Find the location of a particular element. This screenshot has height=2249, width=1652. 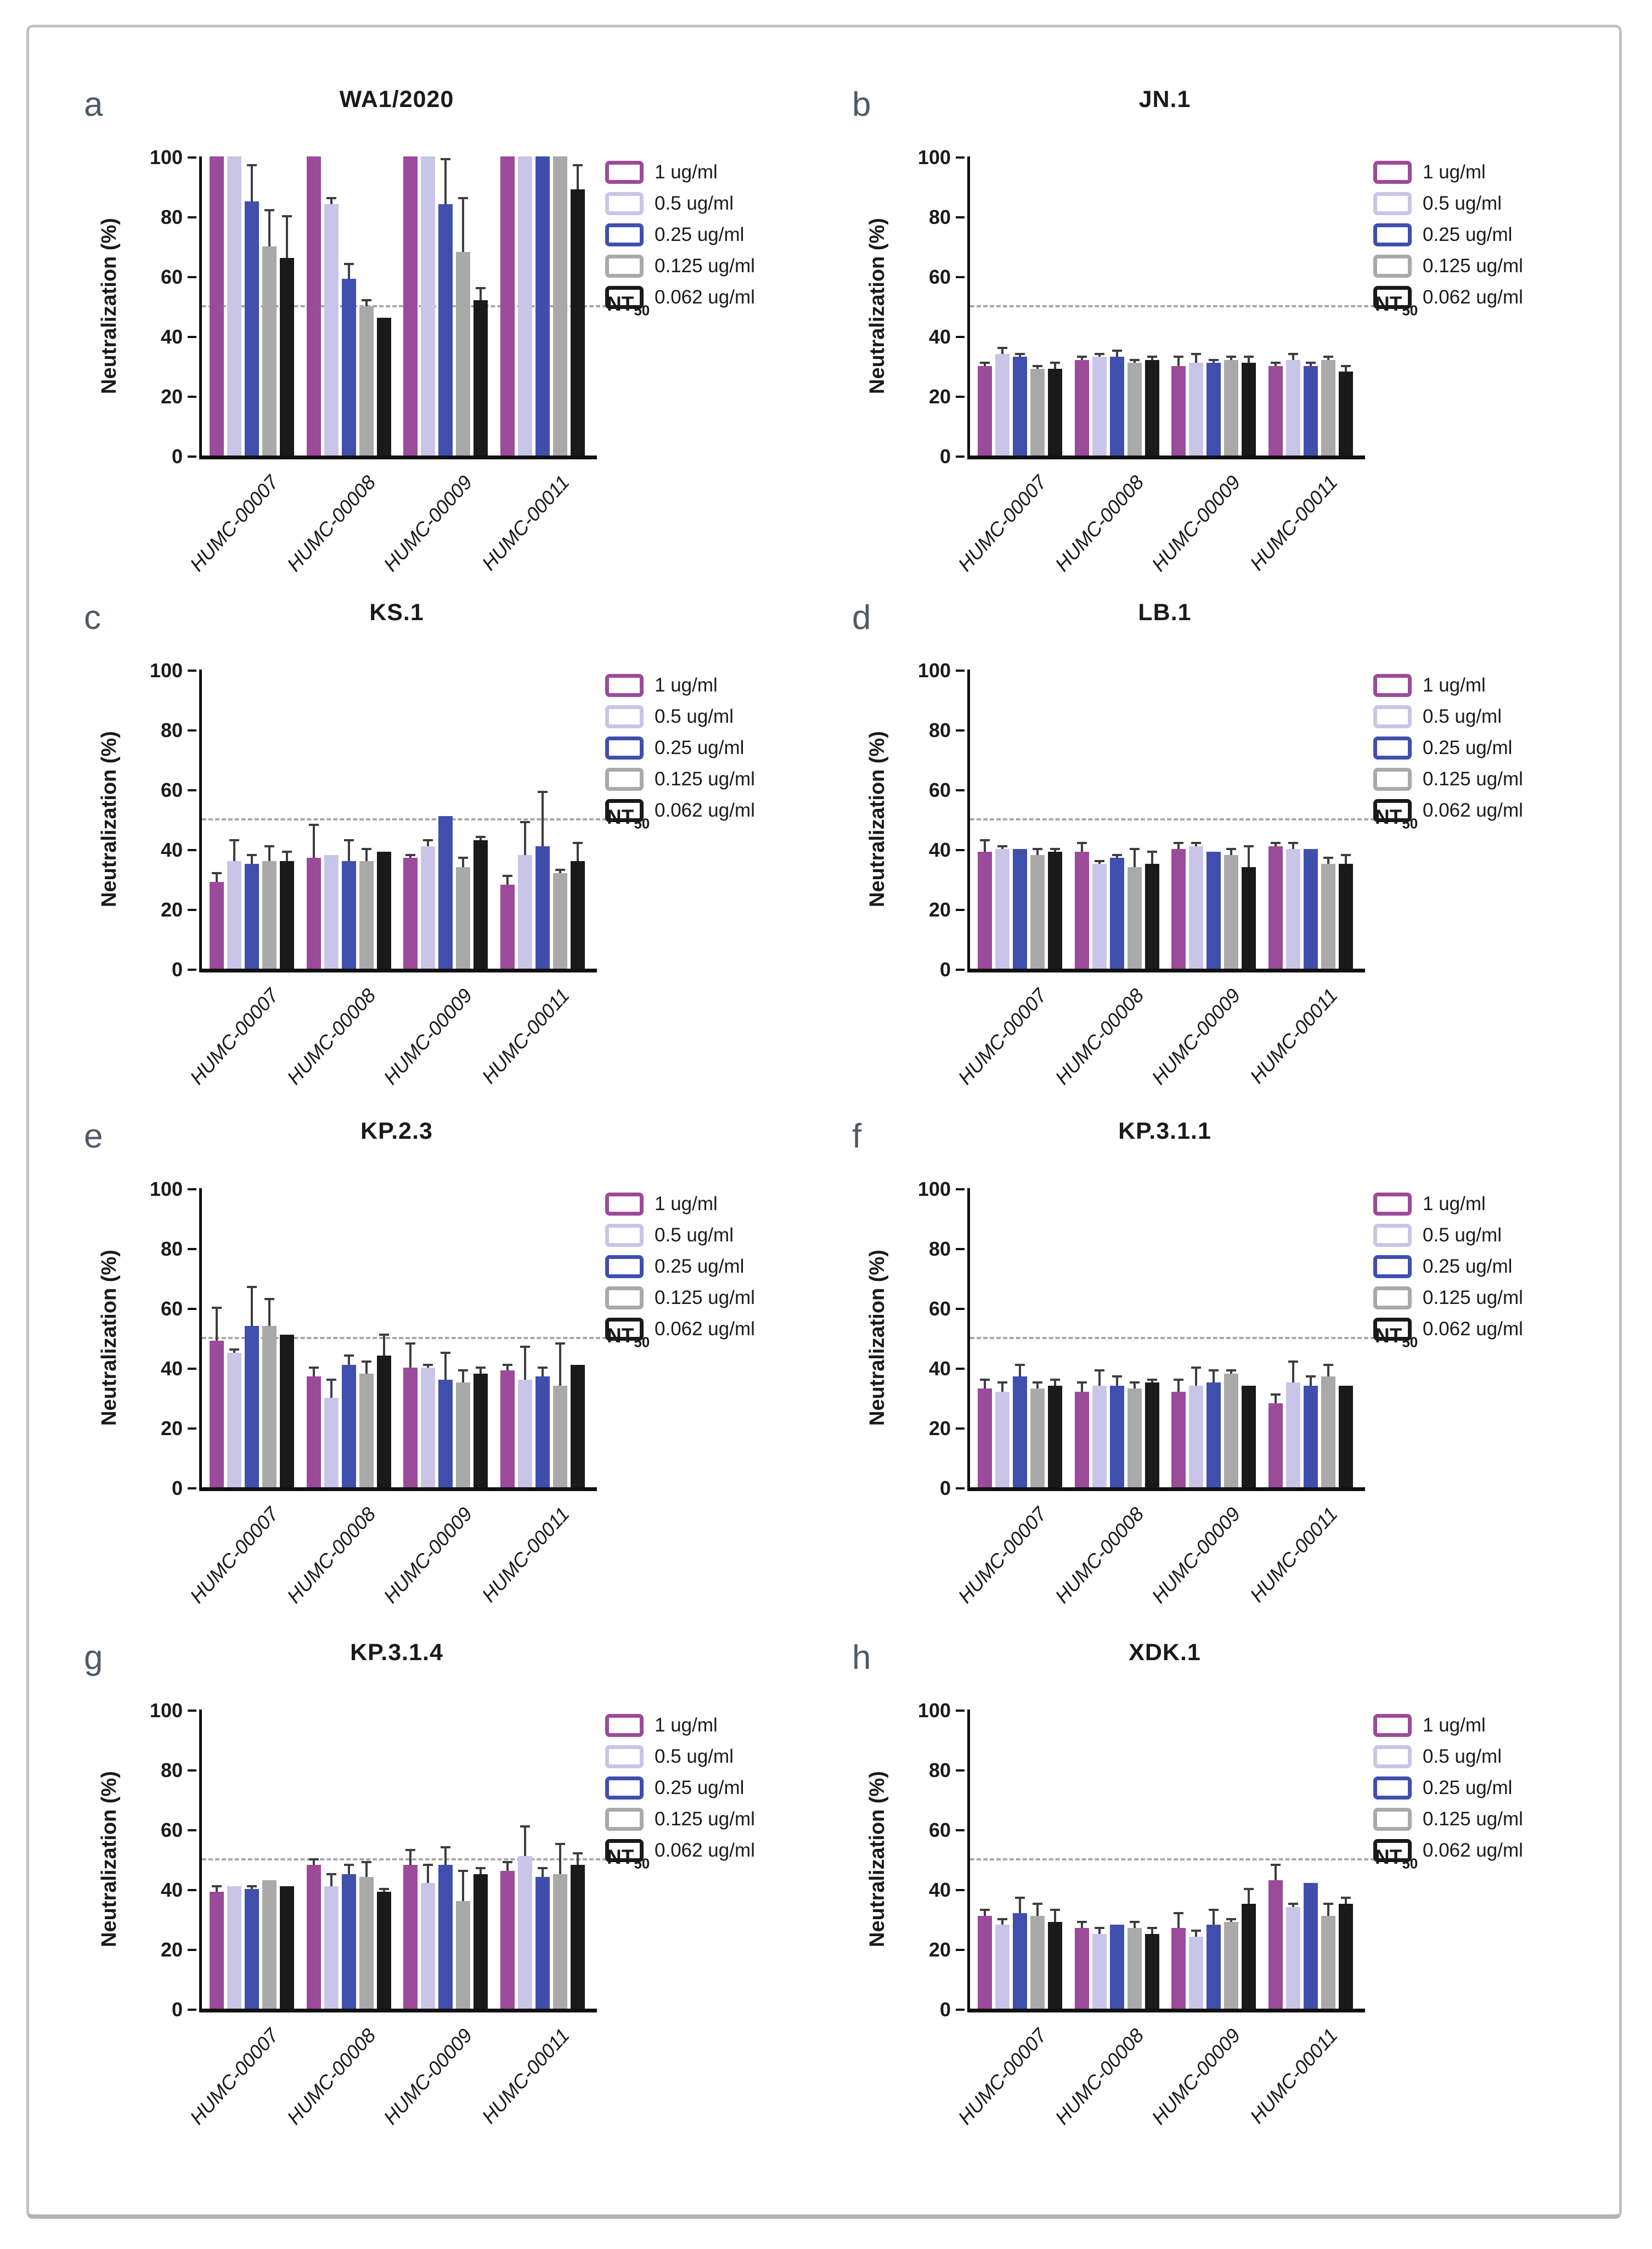

bar-group: HUMC-00009 is located at coordinates (1202, 1920).